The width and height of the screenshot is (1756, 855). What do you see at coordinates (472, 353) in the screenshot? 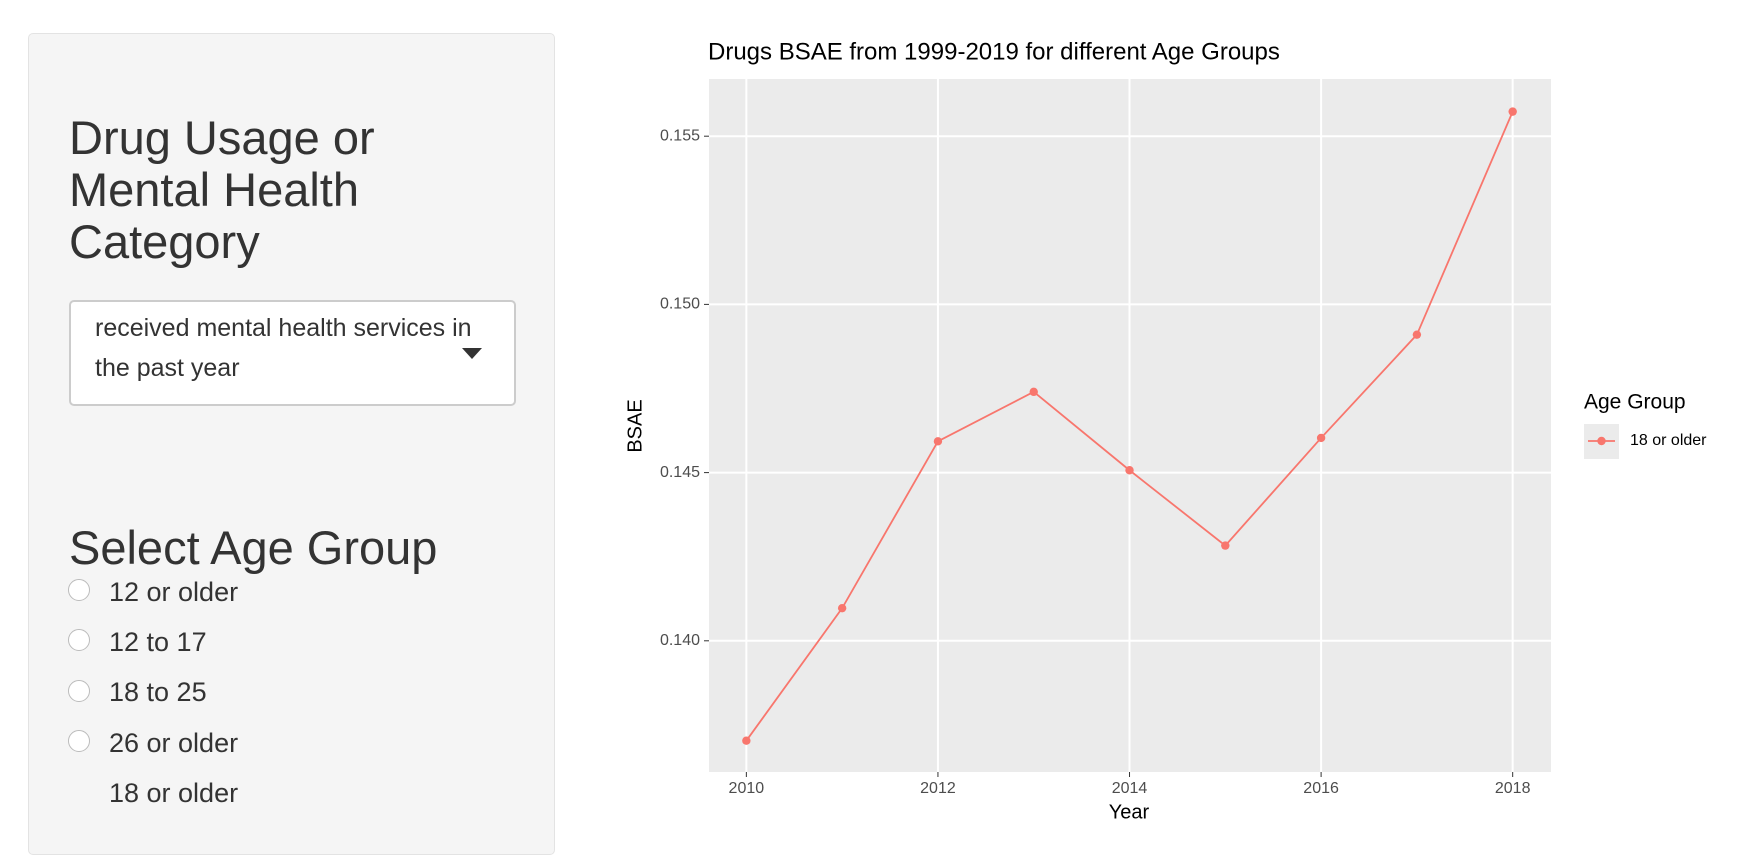
I see `caret` at bounding box center [472, 353].